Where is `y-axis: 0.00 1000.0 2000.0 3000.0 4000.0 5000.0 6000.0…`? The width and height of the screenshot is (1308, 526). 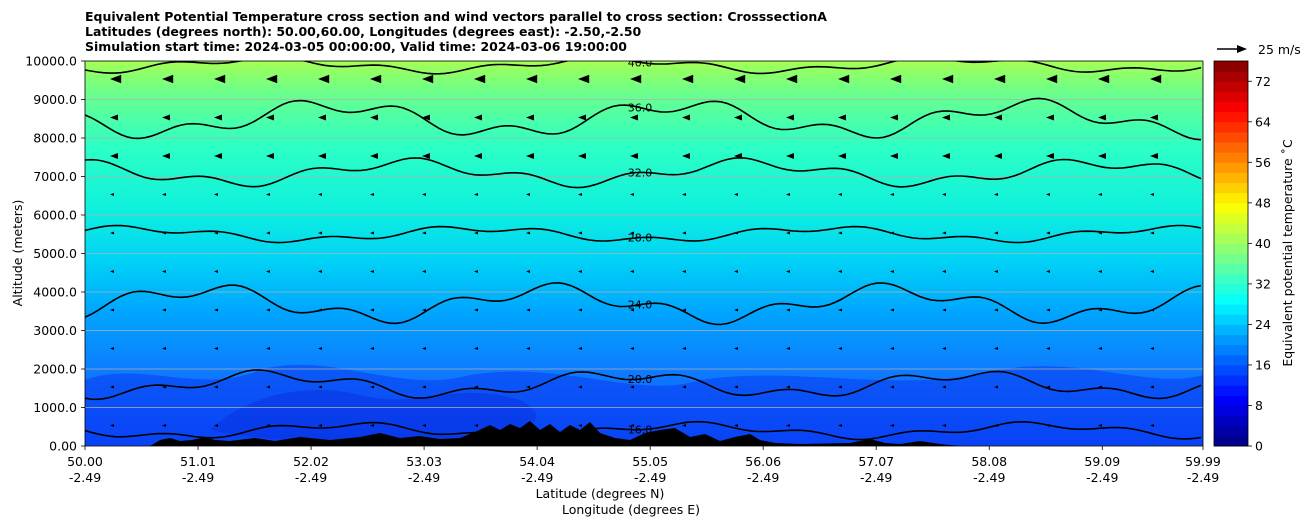 y-axis: 0.00 1000.0 2000.0 3000.0 4000.0 5000.0 6000.0… is located at coordinates (55, 254).